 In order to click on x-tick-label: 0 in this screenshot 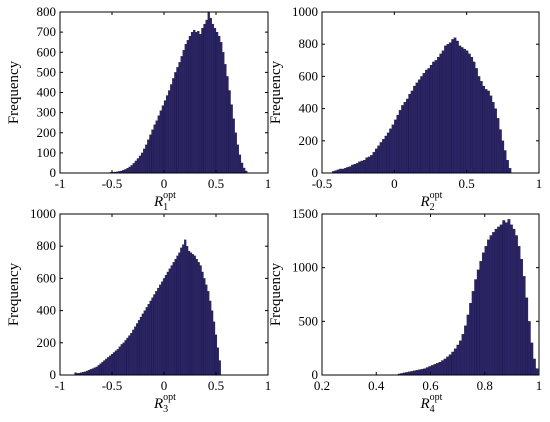, I will do `click(164, 183)`.